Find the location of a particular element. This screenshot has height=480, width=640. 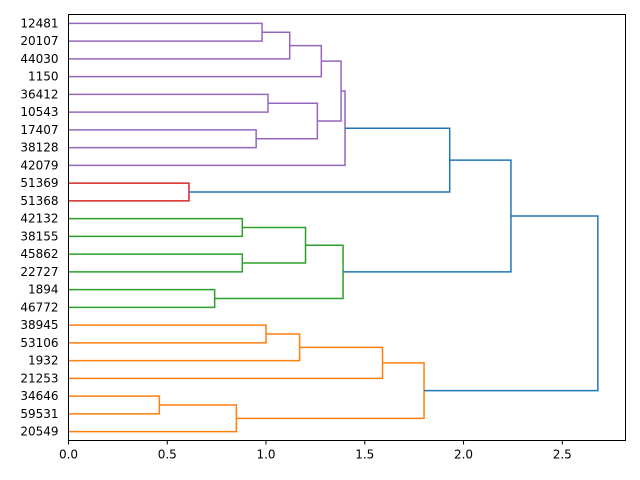

leaf-label: 1894 is located at coordinates (43, 290).